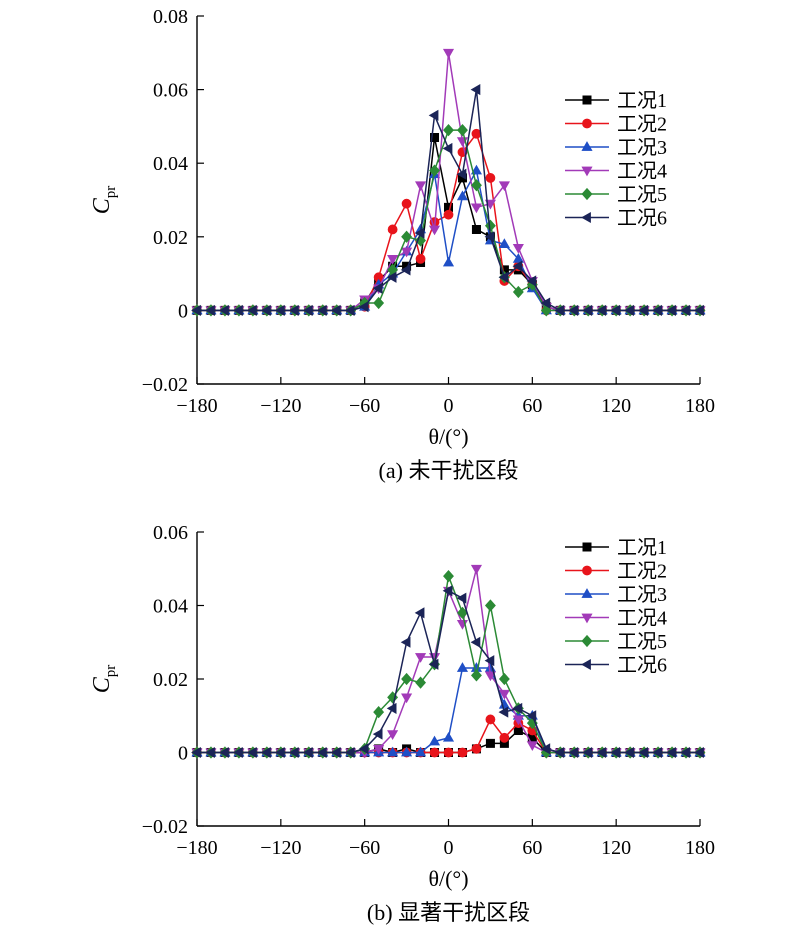 The height and width of the screenshot is (929, 800). Describe the element at coordinates (700, 848) in the screenshot. I see `x-tick-label: 180` at that location.